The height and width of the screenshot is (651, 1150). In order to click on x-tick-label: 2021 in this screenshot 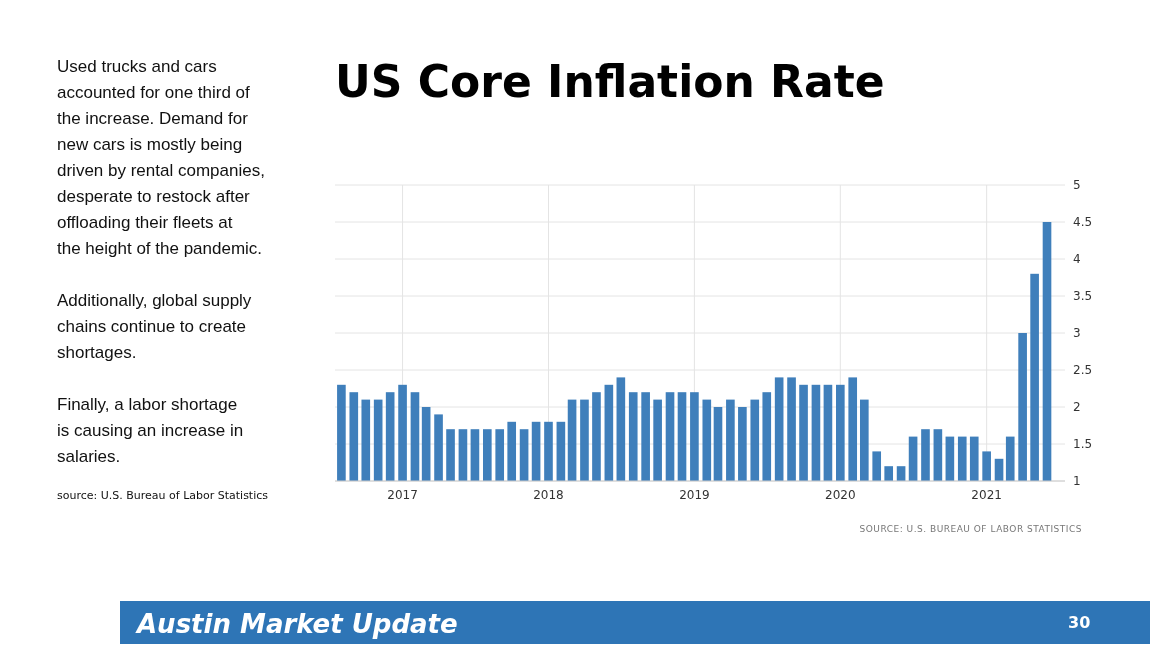, I will do `click(986, 495)`.